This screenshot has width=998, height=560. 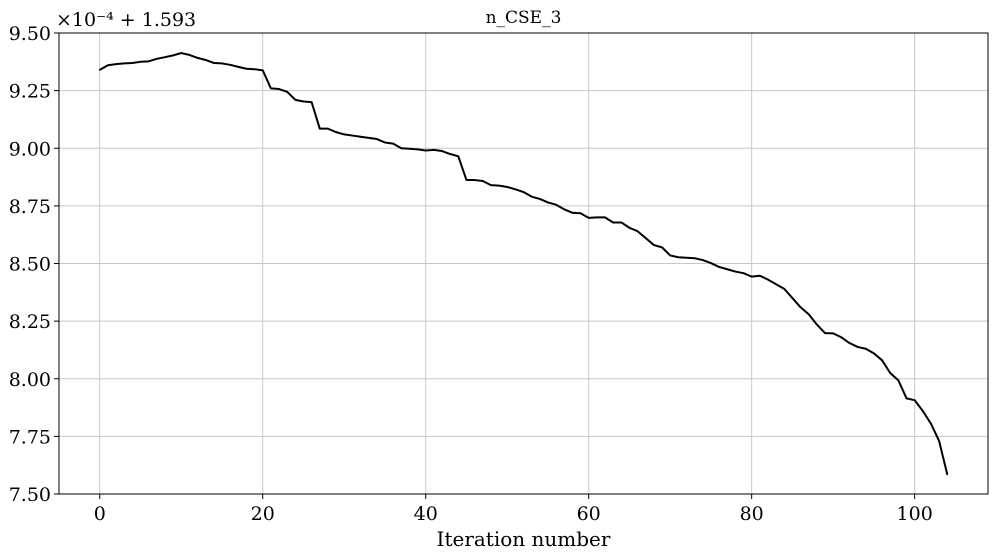 What do you see at coordinates (752, 514) in the screenshot?
I see `x-tick-label: 80` at bounding box center [752, 514].